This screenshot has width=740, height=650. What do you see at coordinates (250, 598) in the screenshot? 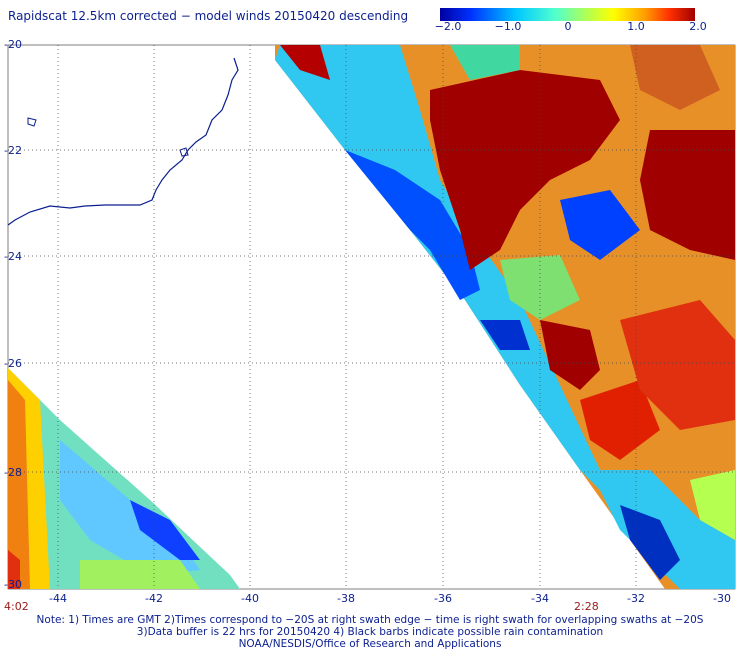
I see `longitude-label: -40` at bounding box center [250, 598].